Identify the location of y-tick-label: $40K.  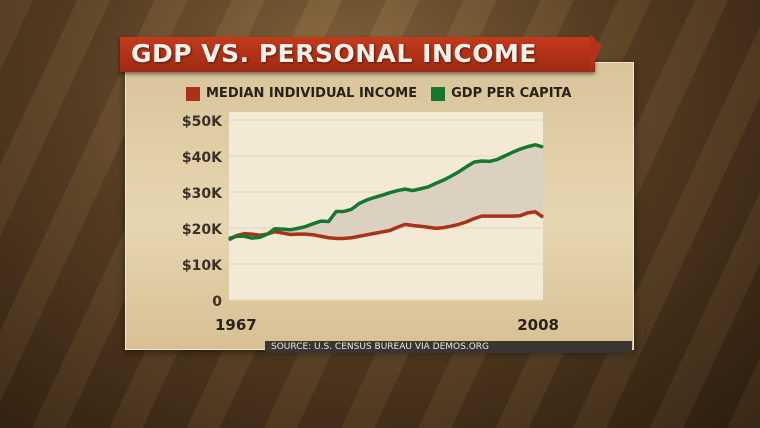
(202, 158).